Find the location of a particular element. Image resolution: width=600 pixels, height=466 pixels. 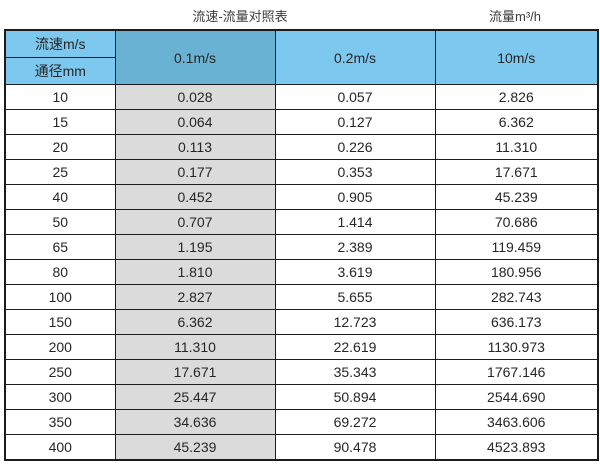

table-row: 350 34.636 69.272 3463.606 is located at coordinates (301, 422).